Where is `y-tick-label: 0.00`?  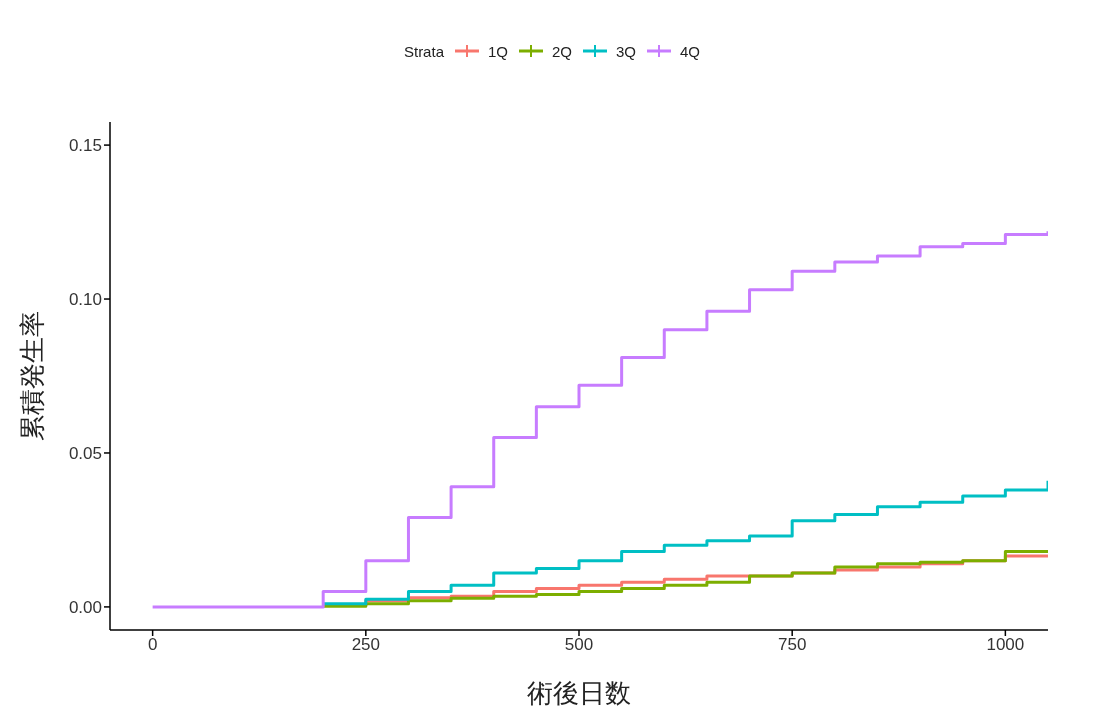 y-tick-label: 0.00 is located at coordinates (85, 607).